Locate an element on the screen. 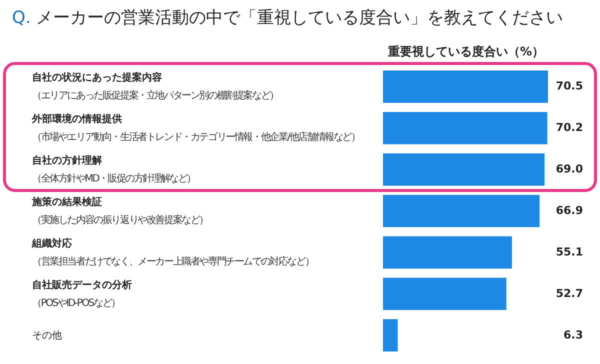 The height and width of the screenshot is (364, 600). data-label: 52.7 is located at coordinates (569, 293).